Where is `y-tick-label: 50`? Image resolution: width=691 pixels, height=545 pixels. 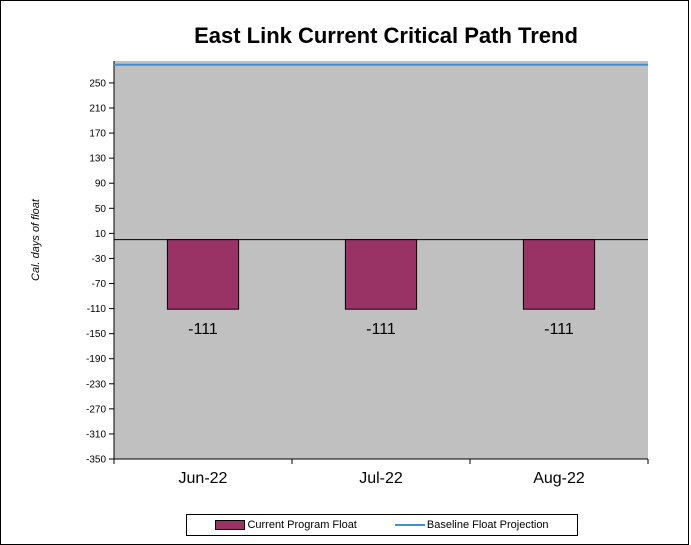 y-tick-label: 50 is located at coordinates (101, 209).